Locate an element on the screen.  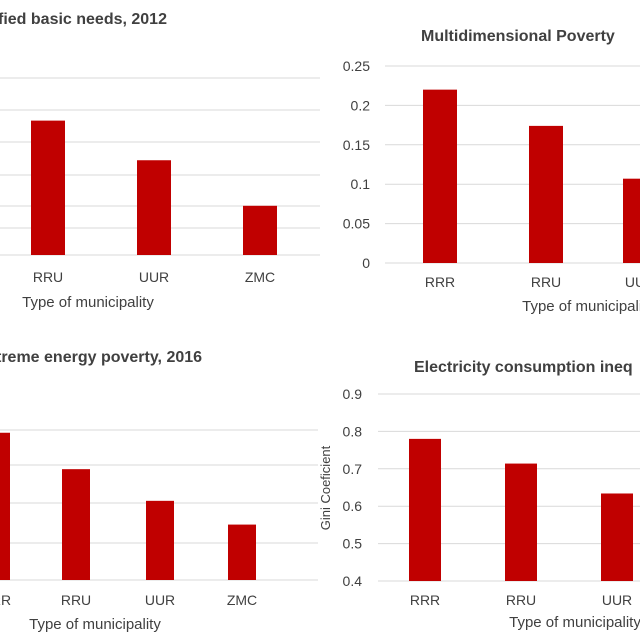
y-tick-label: 0.2 is located at coordinates (361, 105).